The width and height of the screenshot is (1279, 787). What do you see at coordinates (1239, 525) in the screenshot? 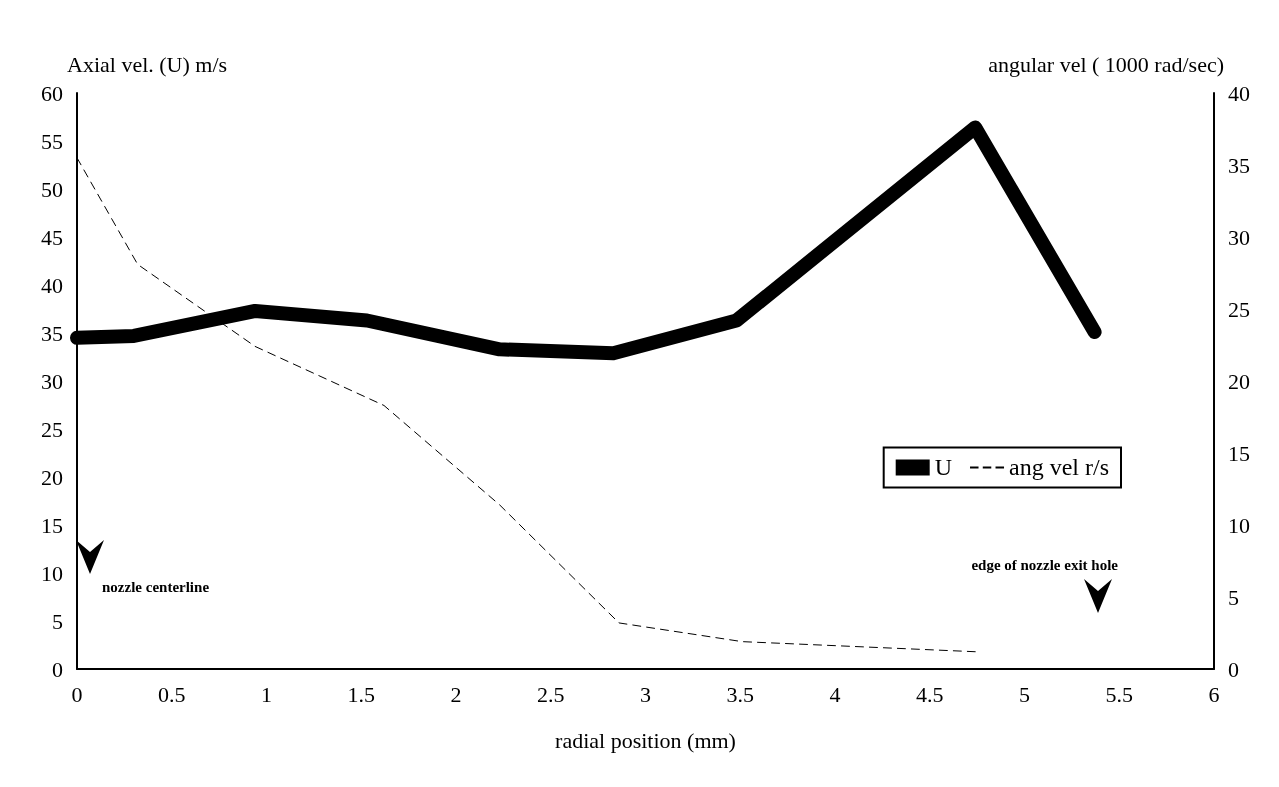
I see `y2-tick-label: 10` at bounding box center [1239, 525].